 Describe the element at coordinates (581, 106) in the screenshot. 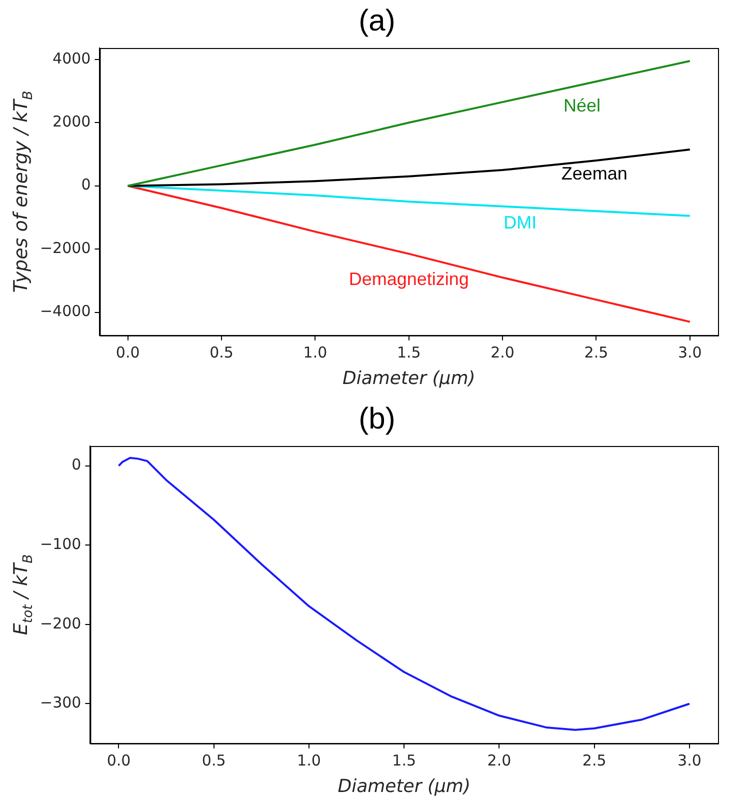

I see `series-label: Néel` at that location.